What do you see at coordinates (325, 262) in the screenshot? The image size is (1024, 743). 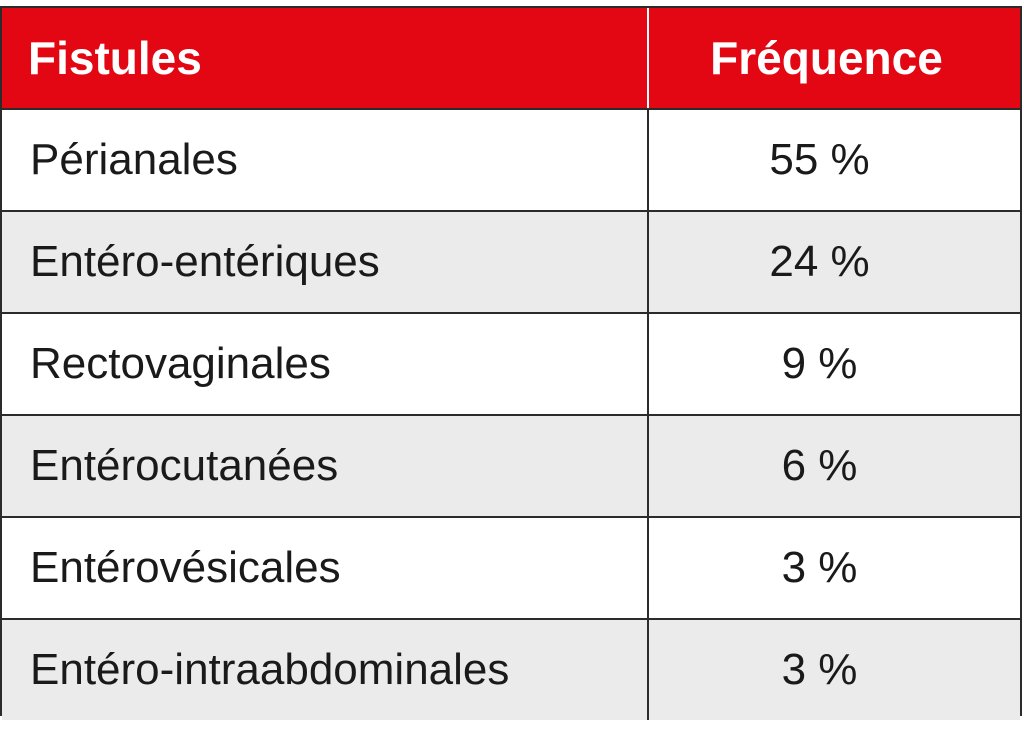 I see `row-name-cell: Entéro-entériques` at bounding box center [325, 262].